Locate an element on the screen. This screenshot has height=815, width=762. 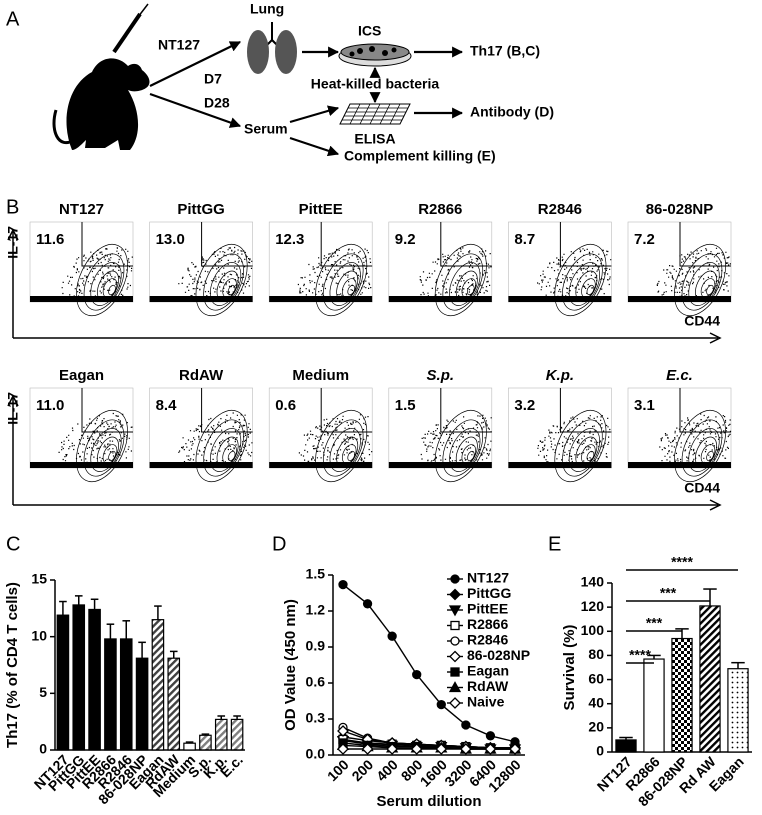
lung-icon is located at coordinates (272, 48).